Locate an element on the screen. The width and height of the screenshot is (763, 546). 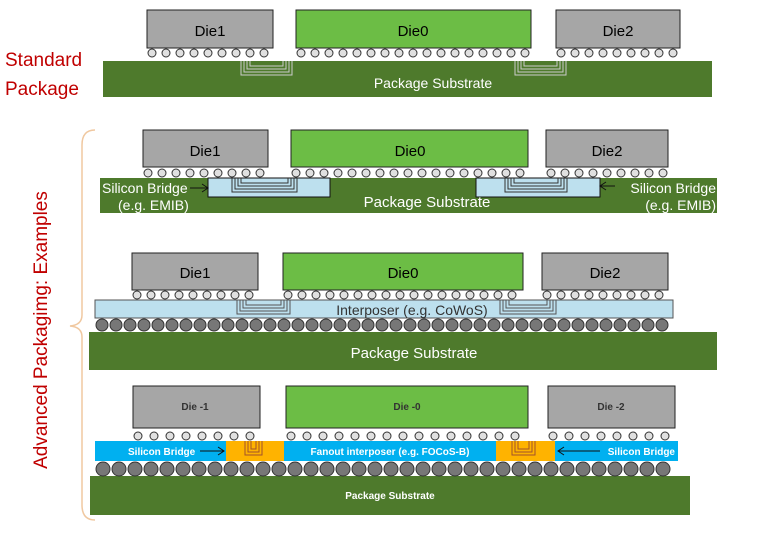
silicon-bridge-right is located at coordinates (525, 451).